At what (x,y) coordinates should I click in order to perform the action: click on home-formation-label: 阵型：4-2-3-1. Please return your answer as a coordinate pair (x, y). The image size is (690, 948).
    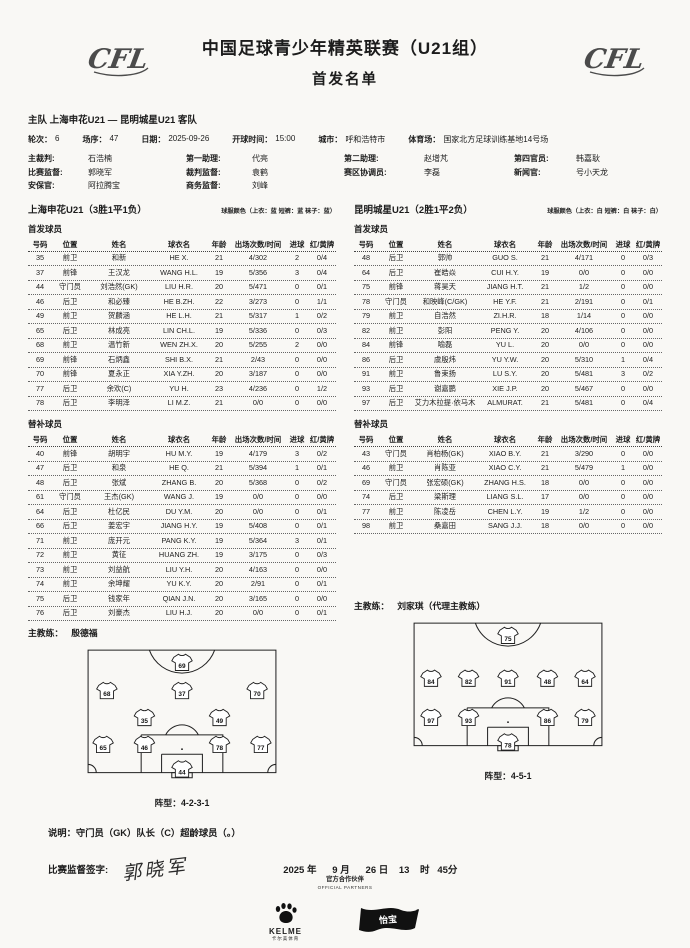
    Looking at the image, I should click on (182, 803).